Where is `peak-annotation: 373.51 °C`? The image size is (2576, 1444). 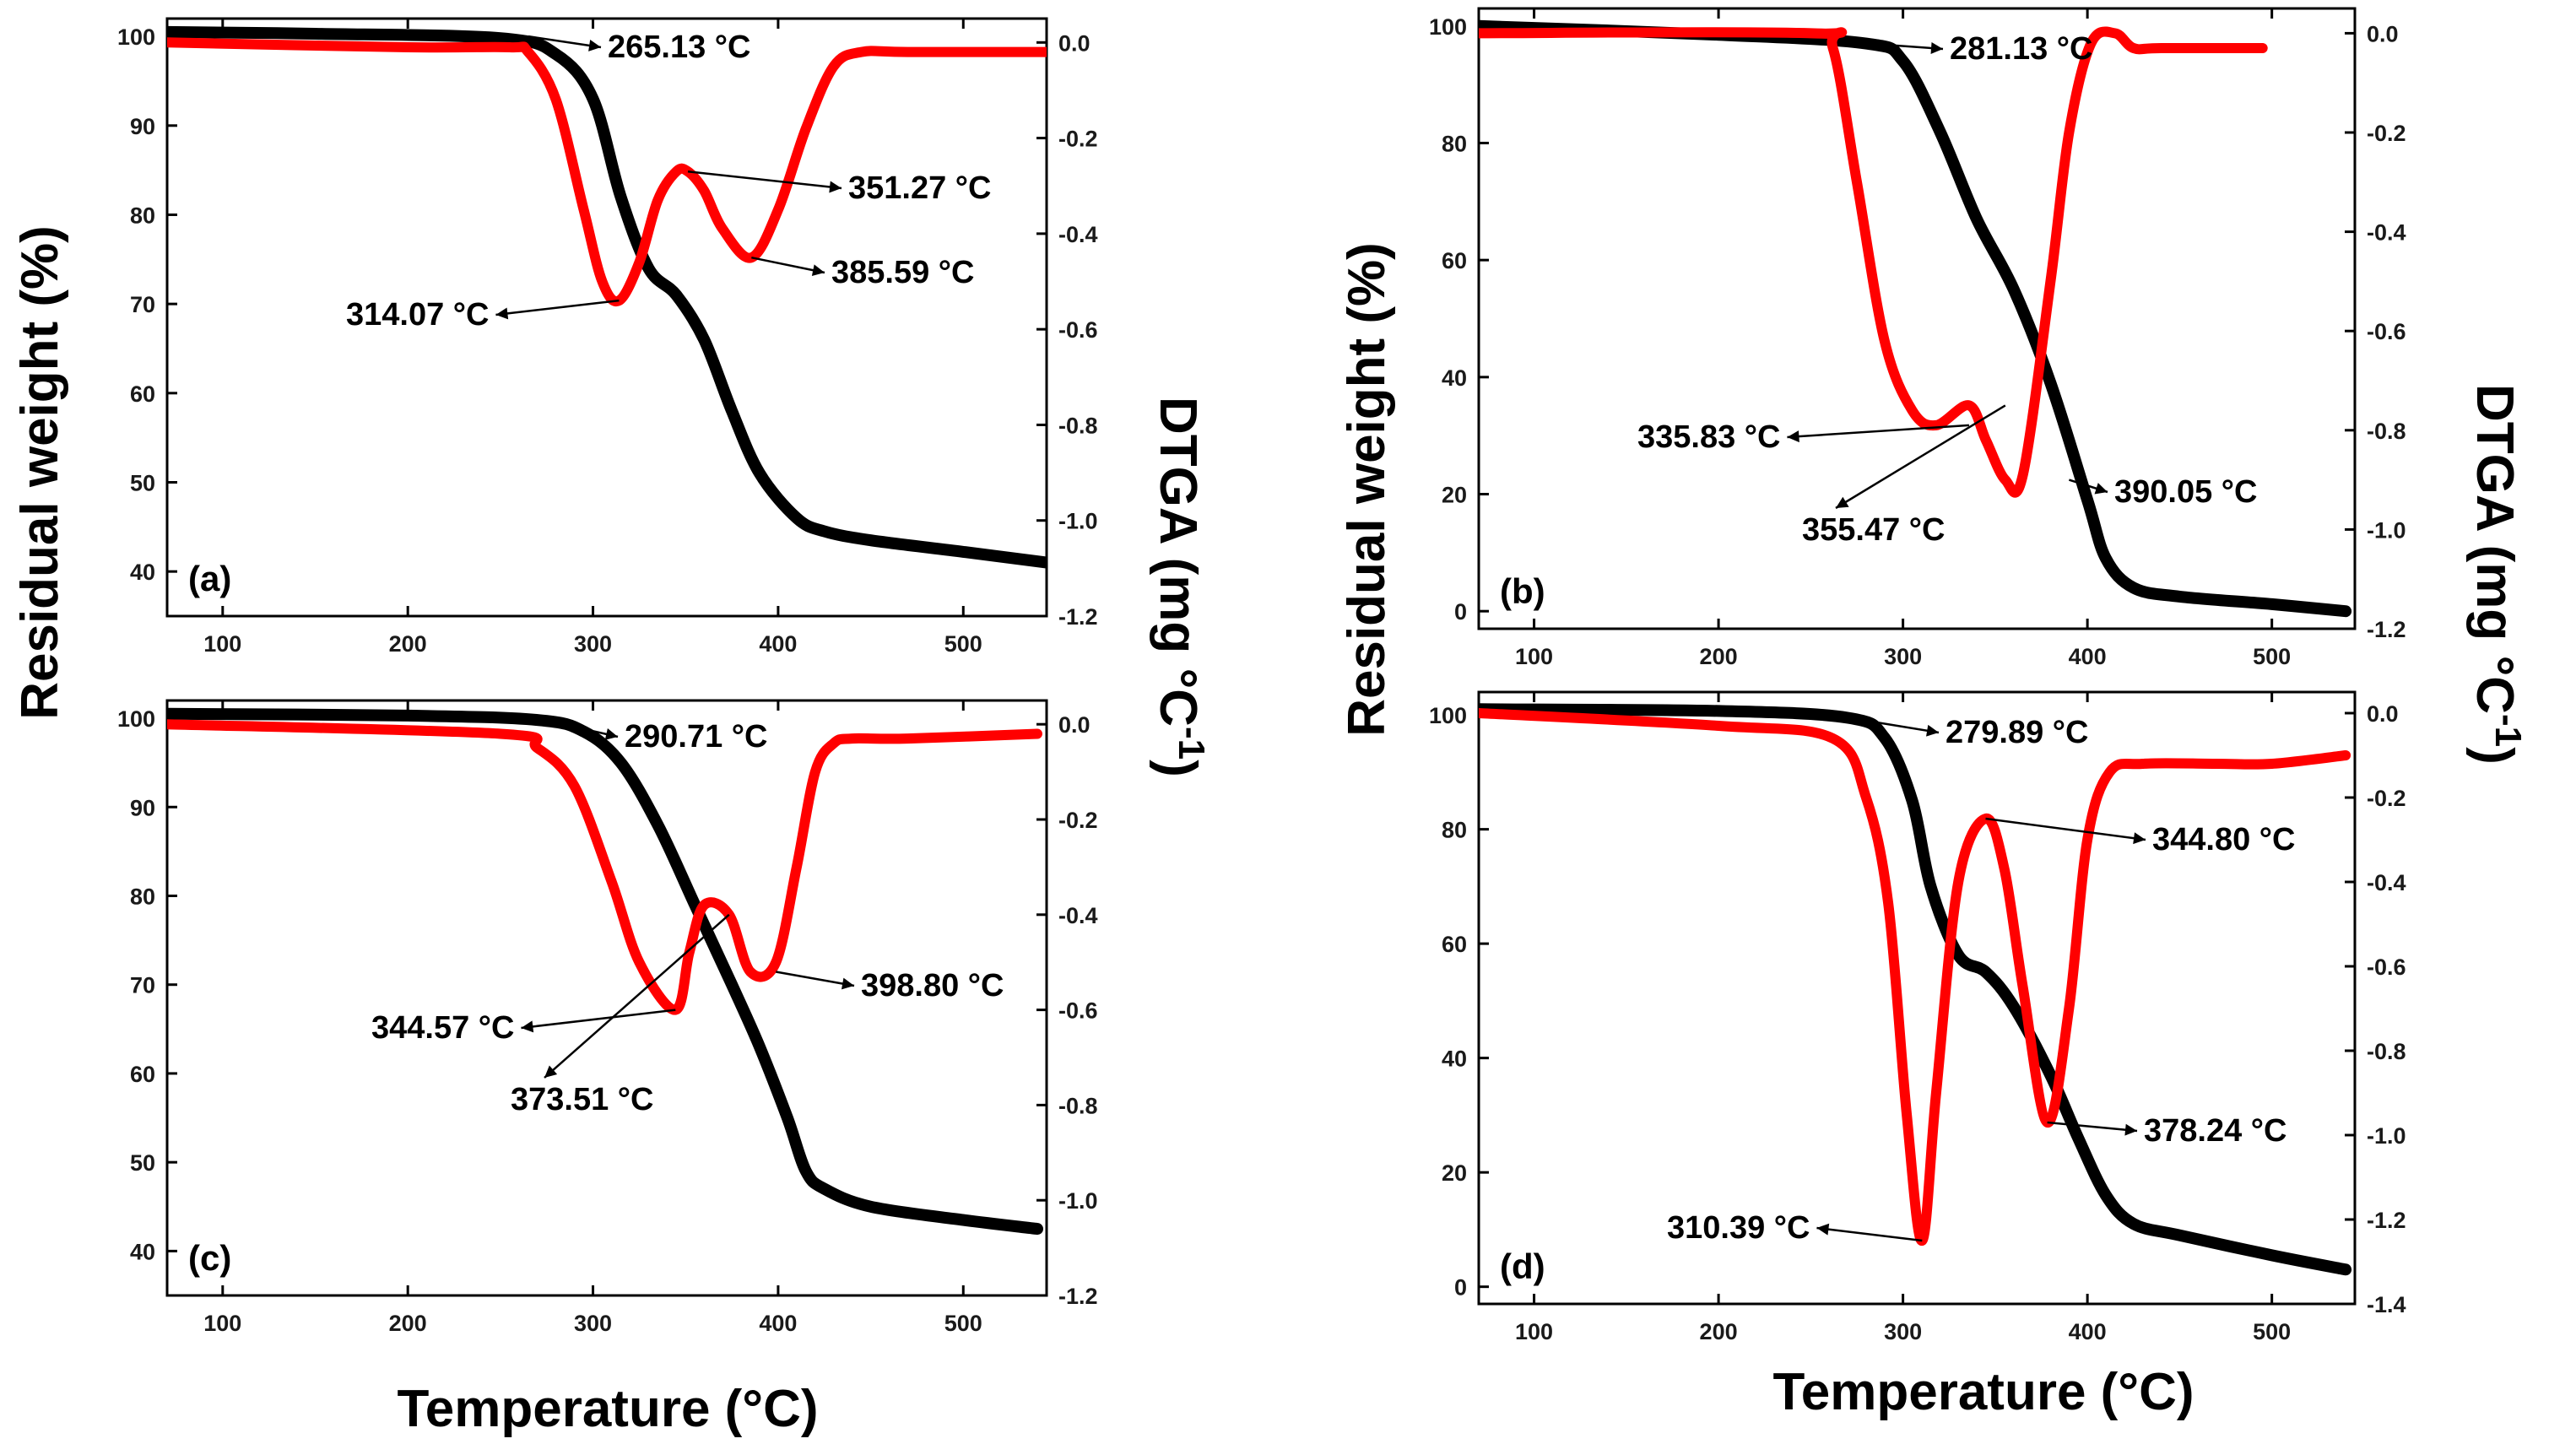 peak-annotation: 373.51 °C is located at coordinates (582, 1099).